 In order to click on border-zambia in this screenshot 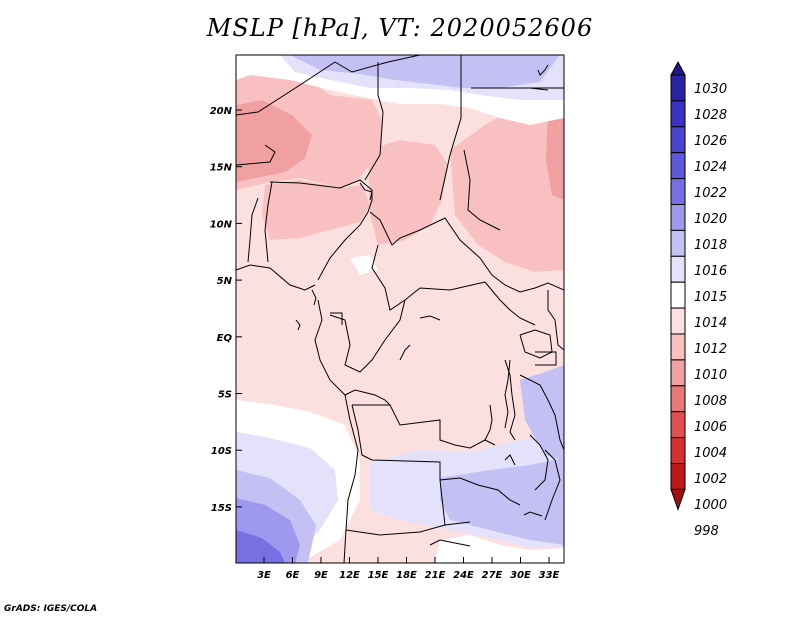, I will do `click(480, 491)`.